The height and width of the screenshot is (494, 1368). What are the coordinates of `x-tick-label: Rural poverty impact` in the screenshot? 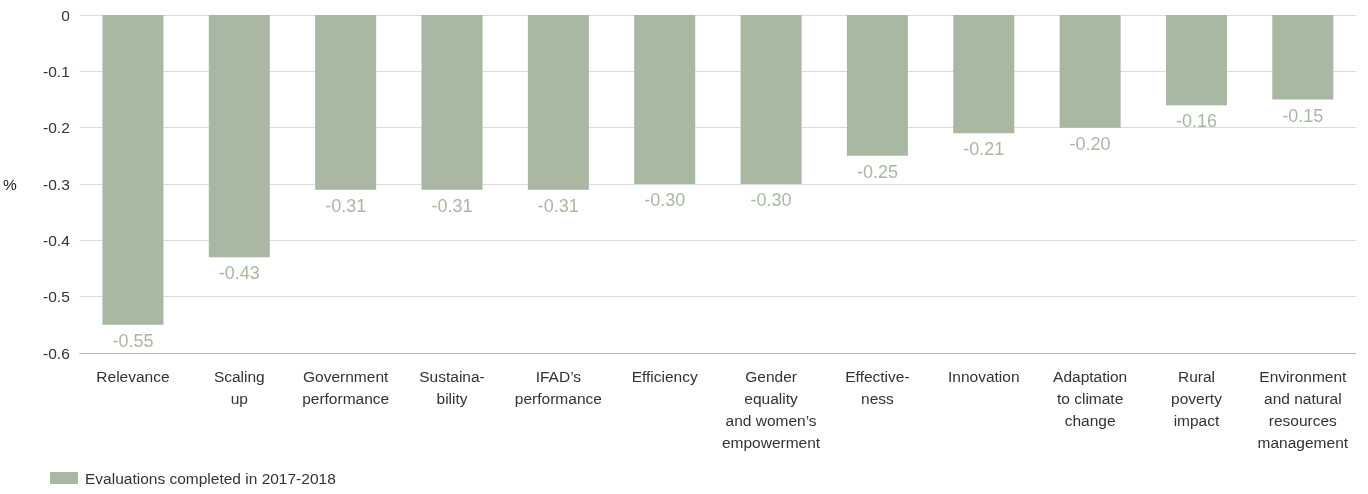 It's located at (1197, 398).